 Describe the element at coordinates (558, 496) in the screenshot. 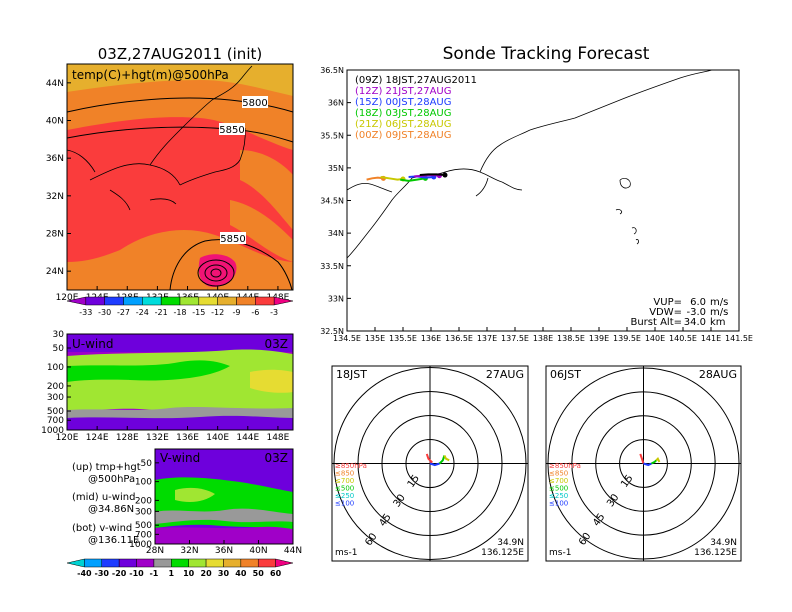

I see `hodo-legend-entry: ≤250` at that location.